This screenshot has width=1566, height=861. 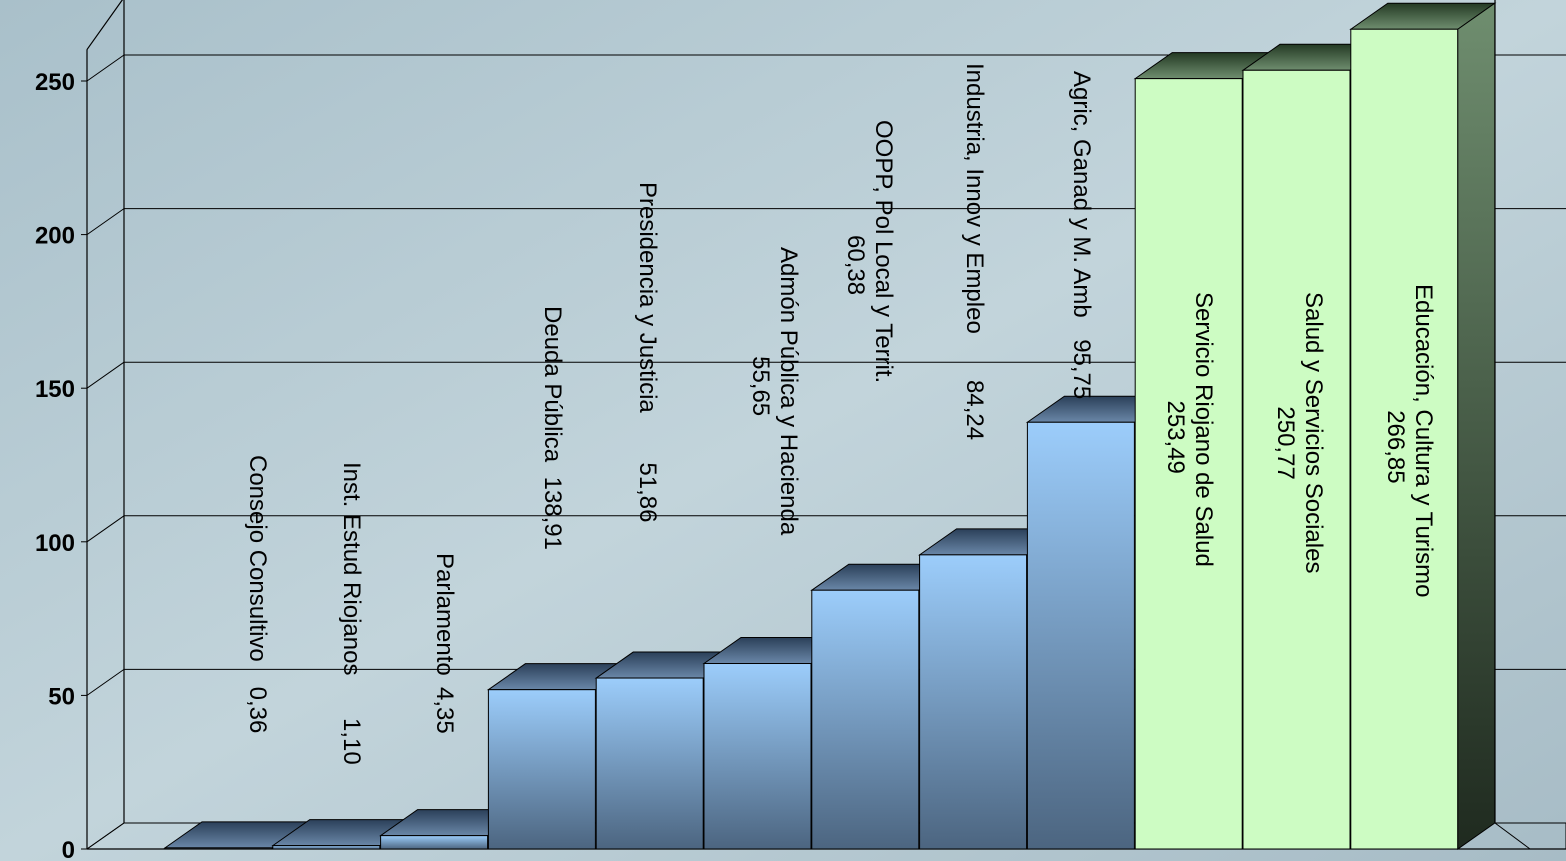 What do you see at coordinates (552, 513) in the screenshot?
I see `data-label: 138,91` at bounding box center [552, 513].